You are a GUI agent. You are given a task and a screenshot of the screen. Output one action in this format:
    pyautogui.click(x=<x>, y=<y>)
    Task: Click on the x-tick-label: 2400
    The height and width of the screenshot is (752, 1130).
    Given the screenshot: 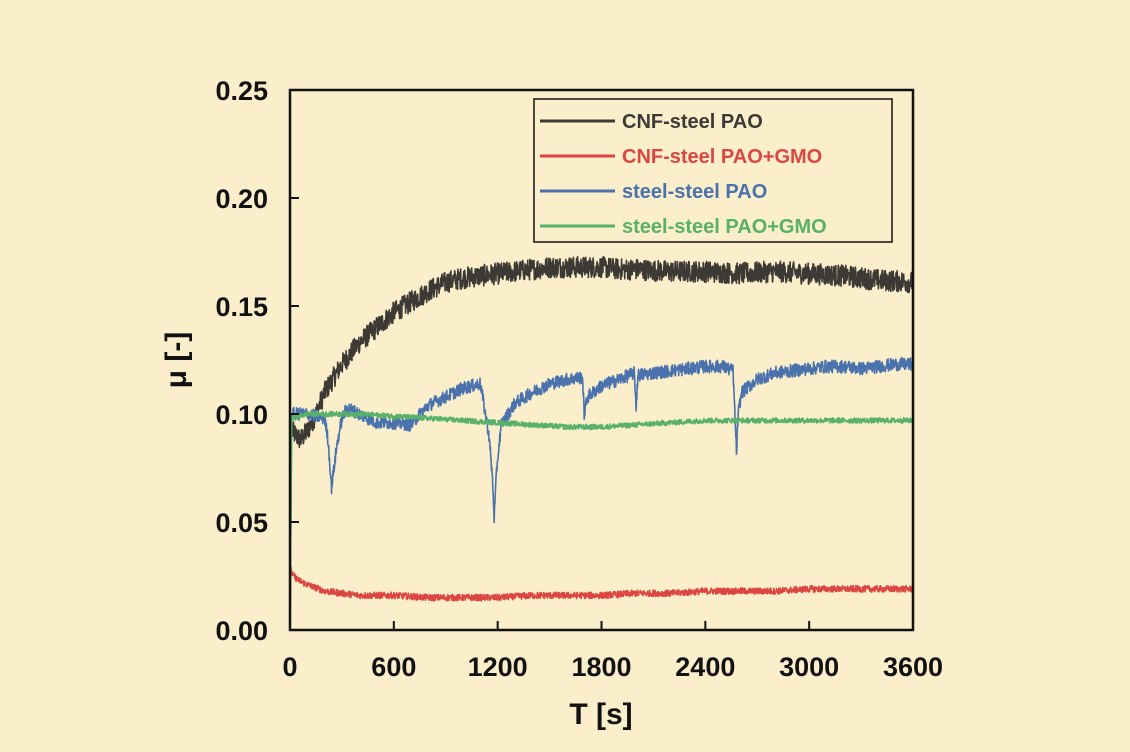 What is the action you would take?
    pyautogui.click(x=705, y=667)
    